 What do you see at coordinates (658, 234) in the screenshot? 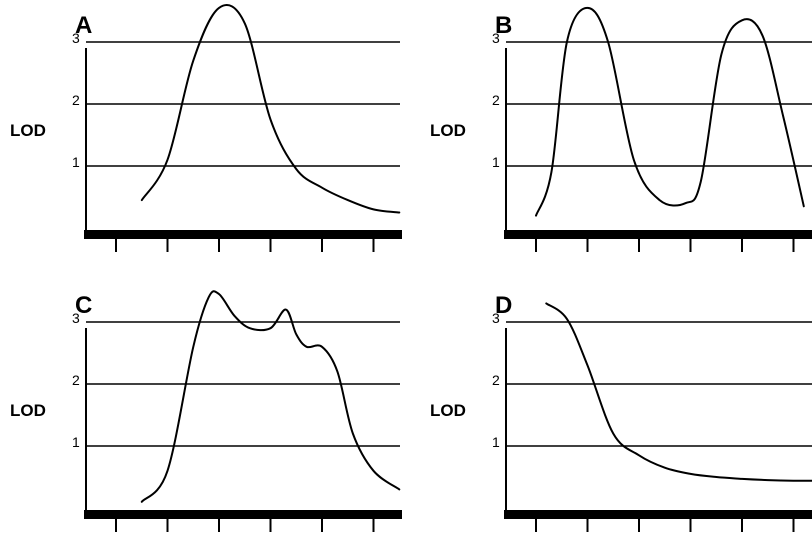
I see `panel-b-xaxis` at bounding box center [658, 234].